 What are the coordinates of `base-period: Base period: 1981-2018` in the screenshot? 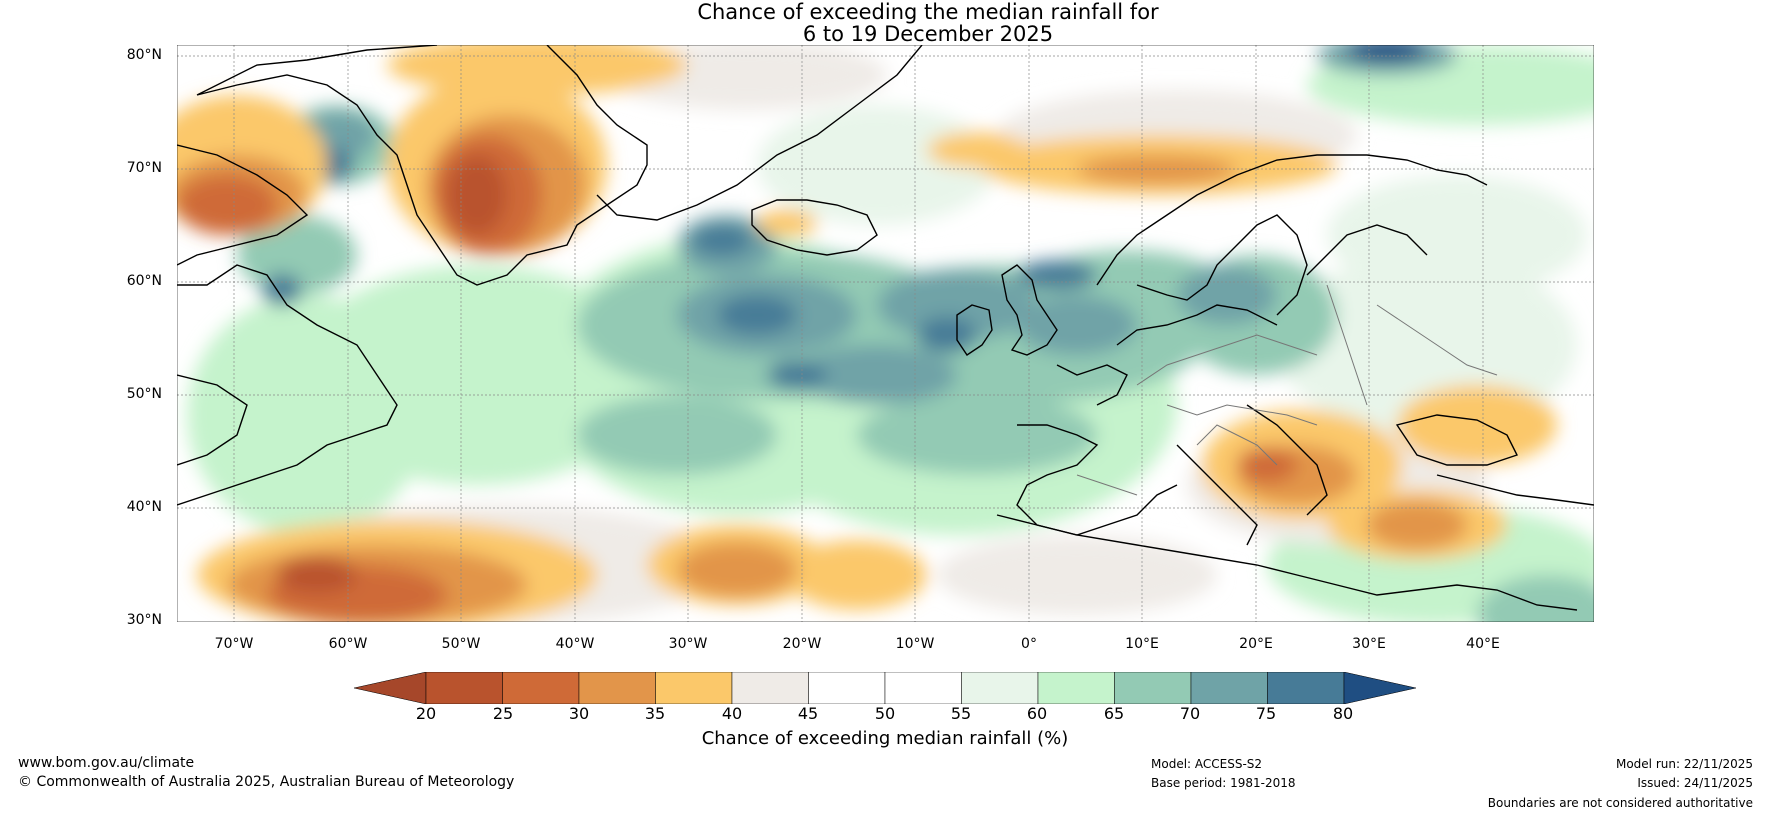 It's located at (1223, 783).